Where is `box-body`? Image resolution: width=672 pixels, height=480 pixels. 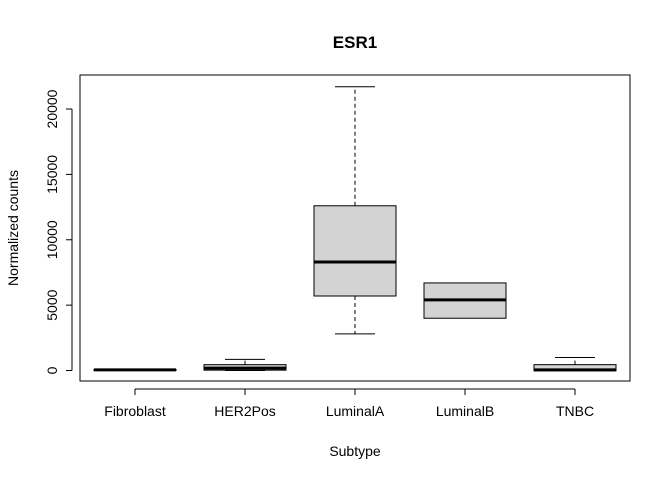 box-body is located at coordinates (355, 251).